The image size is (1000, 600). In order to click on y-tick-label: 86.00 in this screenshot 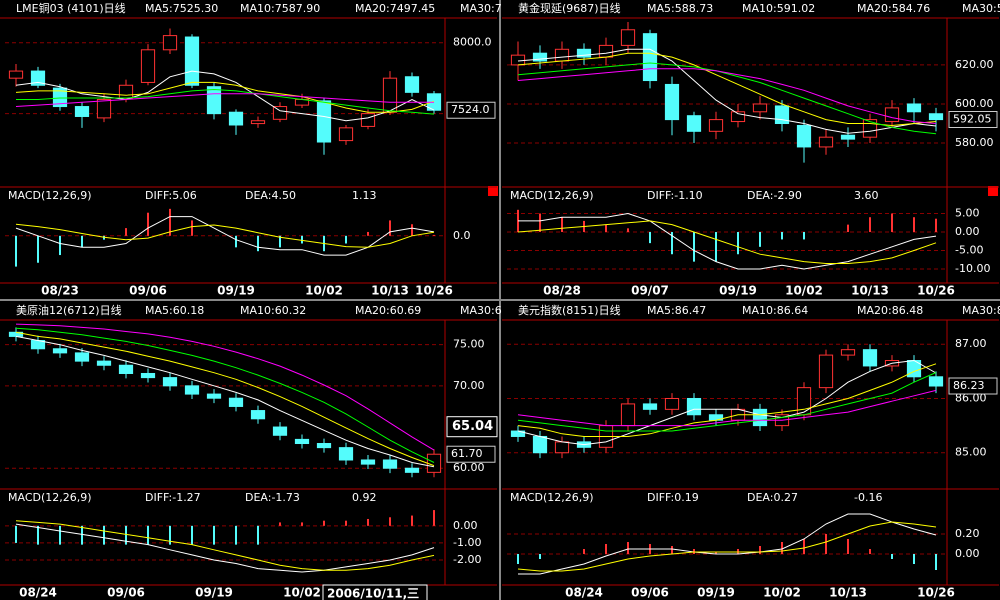, I will do `click(971, 397)`.